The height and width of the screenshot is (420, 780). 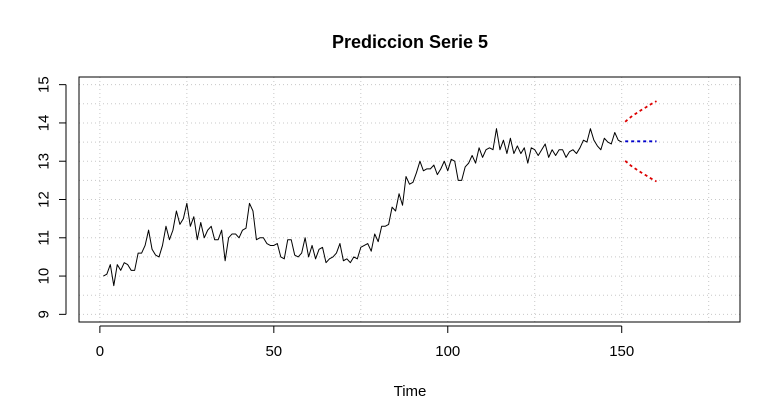 What do you see at coordinates (44, 276) in the screenshot?
I see `y-tick-label: 10` at bounding box center [44, 276].